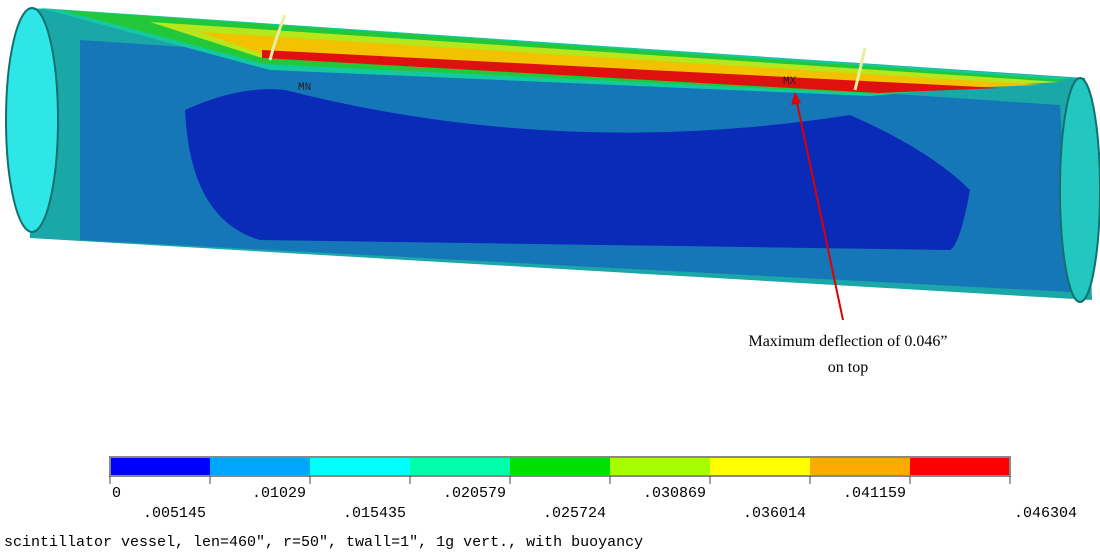  What do you see at coordinates (674, 493) in the screenshot?
I see `legend-label: .030869` at bounding box center [674, 493].